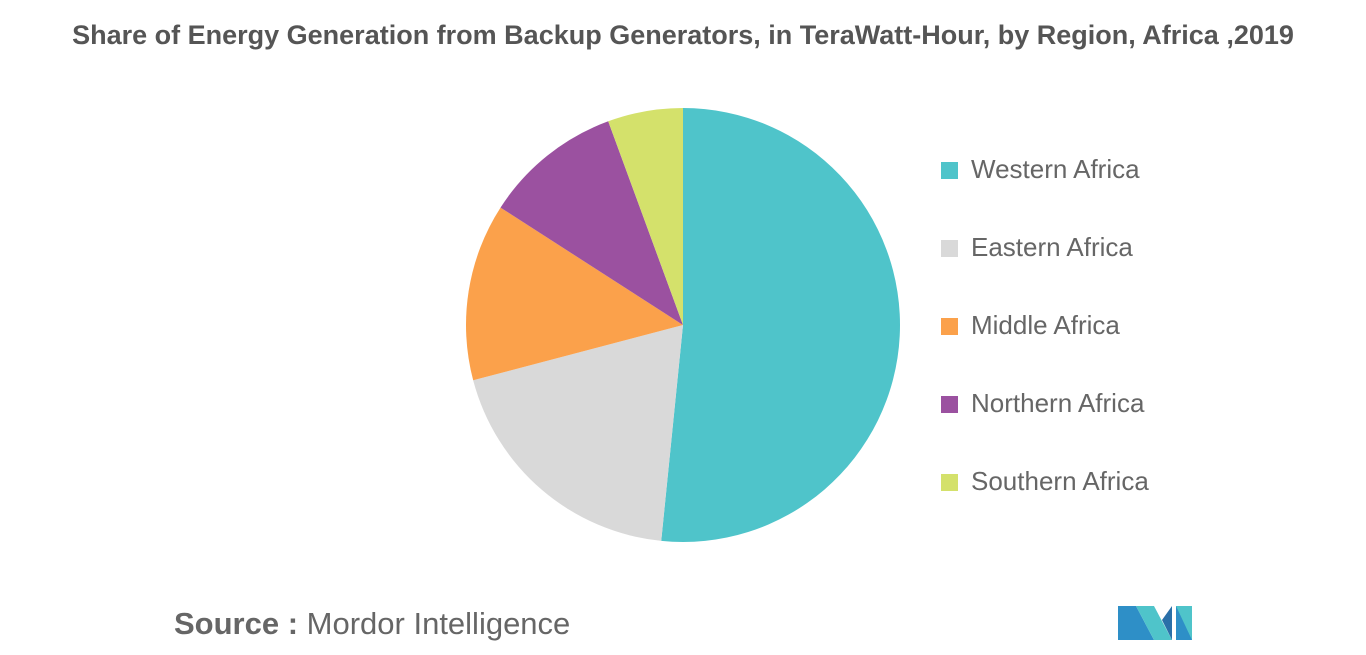 Image resolution: width=1366 pixels, height=655 pixels. Describe the element at coordinates (1055, 169) in the screenshot. I see `legend-label: Western Africa` at that location.